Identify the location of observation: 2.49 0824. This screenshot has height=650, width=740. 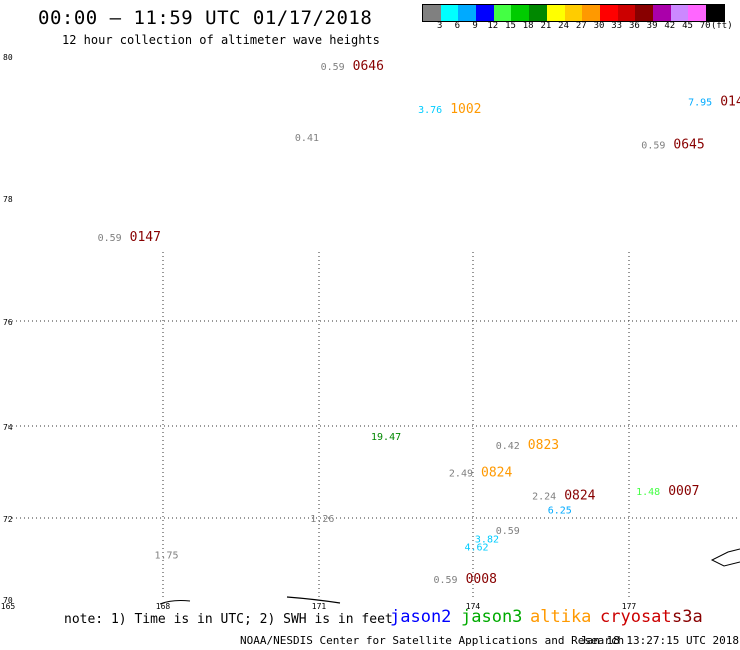
(481, 473).